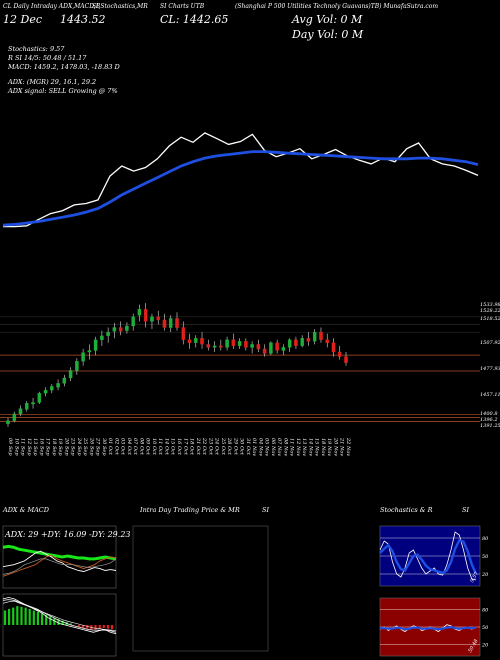 This screenshot has height=660, width=500. I want to click on date-tick: 01 Oct, so click(110, 447).